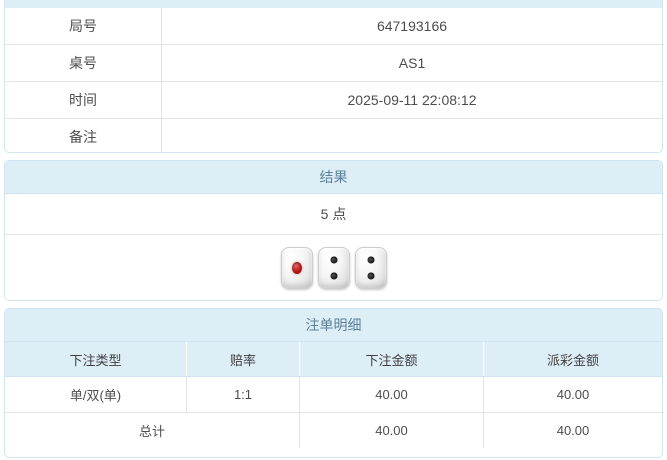  Describe the element at coordinates (243, 359) in the screenshot. I see `column-header-odds: 赔率` at that location.